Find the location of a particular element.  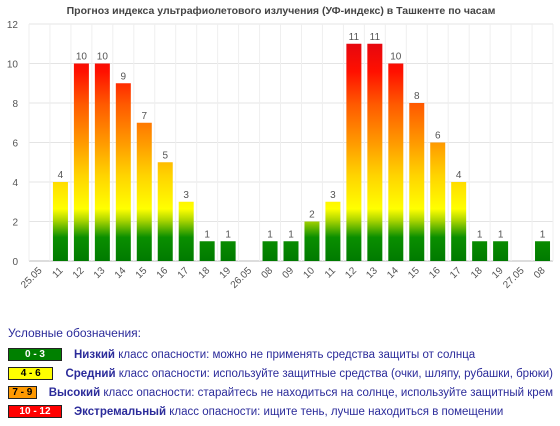

data-label: 7 is located at coordinates (144, 116).